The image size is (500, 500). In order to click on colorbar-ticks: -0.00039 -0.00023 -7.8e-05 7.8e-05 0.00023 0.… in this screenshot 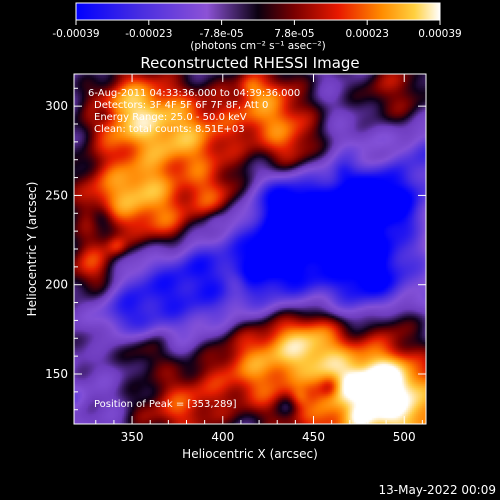, I will do `click(257, 30)`.